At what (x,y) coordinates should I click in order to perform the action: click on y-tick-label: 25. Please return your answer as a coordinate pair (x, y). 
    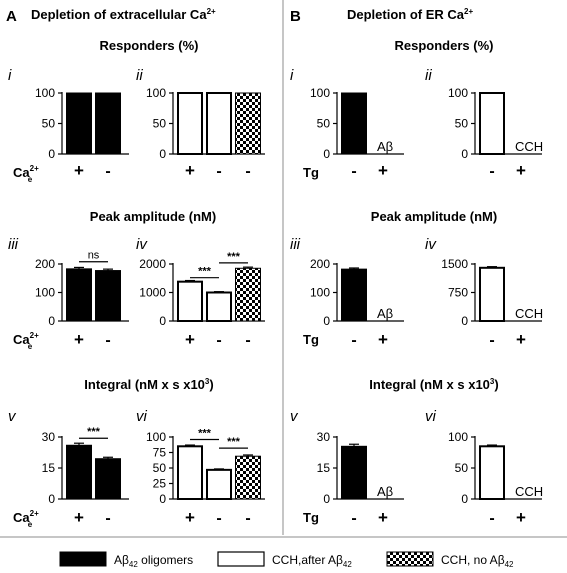
    Looking at the image, I should click on (160, 484).